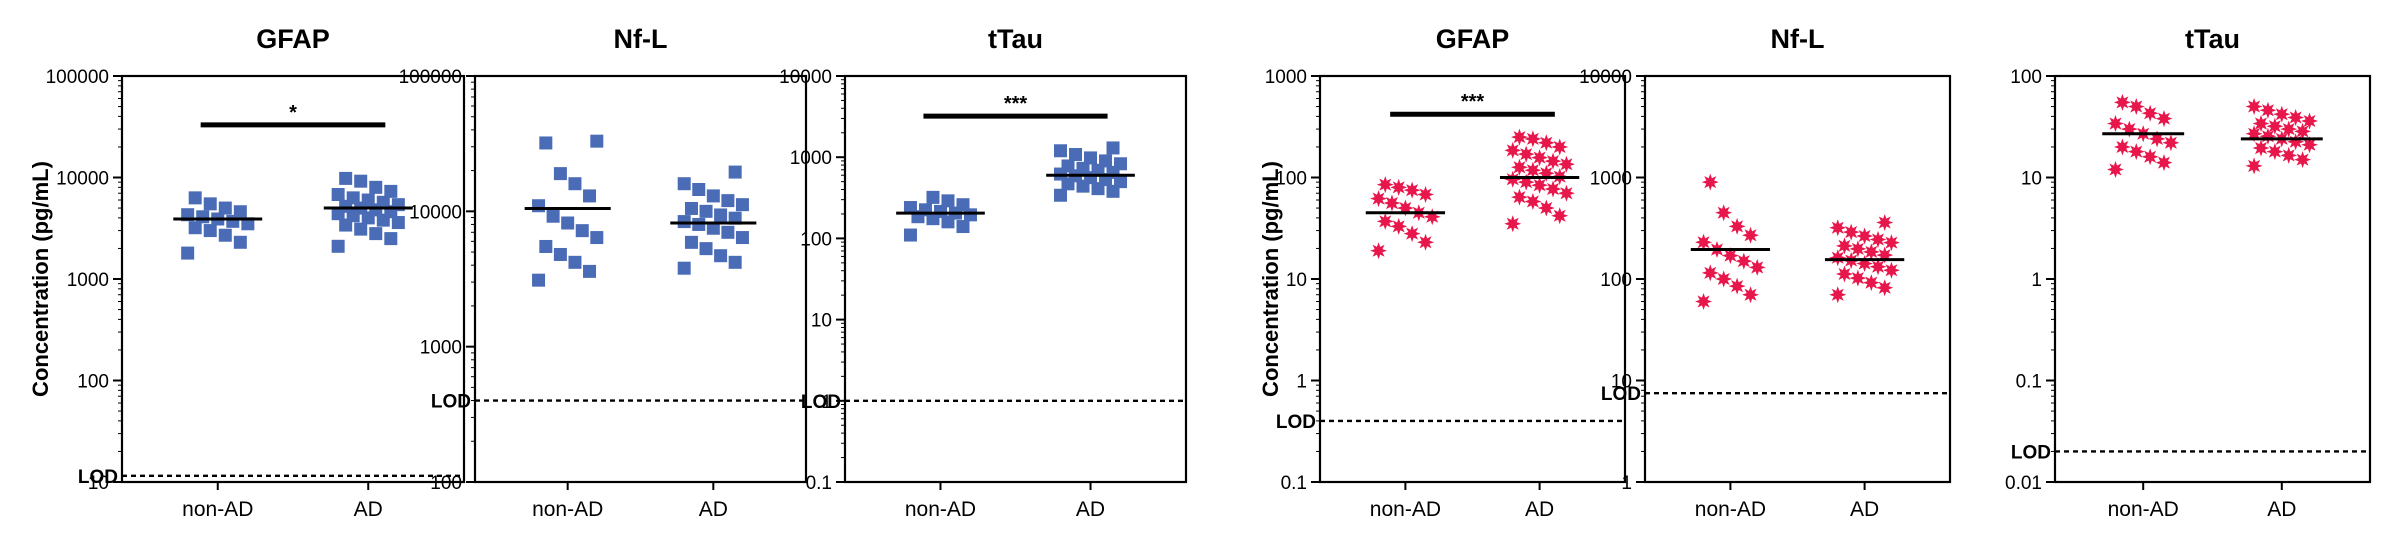 This screenshot has height=552, width=2388. Describe the element at coordinates (1626, 483) in the screenshot. I see `y-tick-label: 1` at that location.